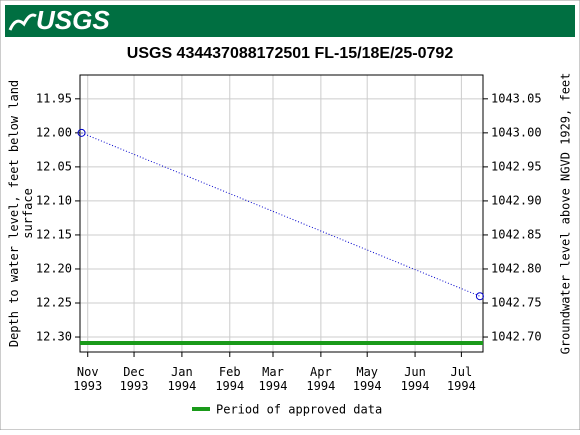  I want to click on y2-axis-label: Groundwater level above NGVD 1929, feet, so click(566, 214).